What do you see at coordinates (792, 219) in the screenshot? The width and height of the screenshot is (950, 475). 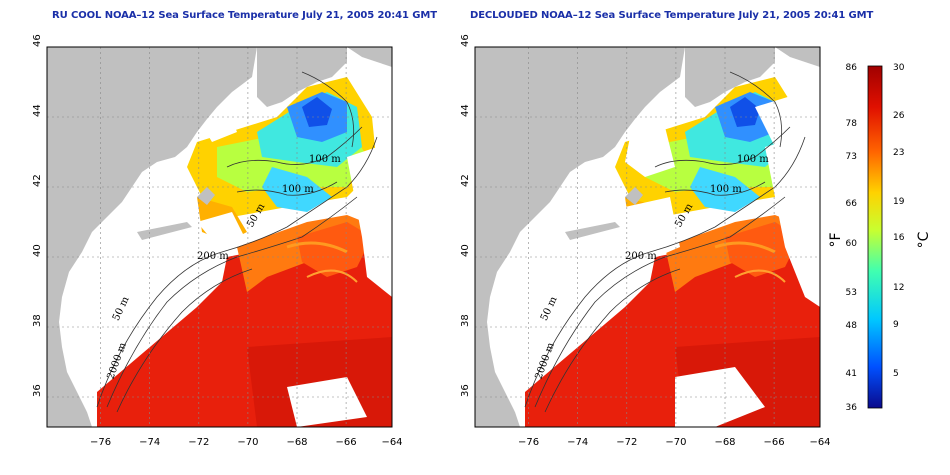 I see `right-masked-area` at bounding box center [792, 219].